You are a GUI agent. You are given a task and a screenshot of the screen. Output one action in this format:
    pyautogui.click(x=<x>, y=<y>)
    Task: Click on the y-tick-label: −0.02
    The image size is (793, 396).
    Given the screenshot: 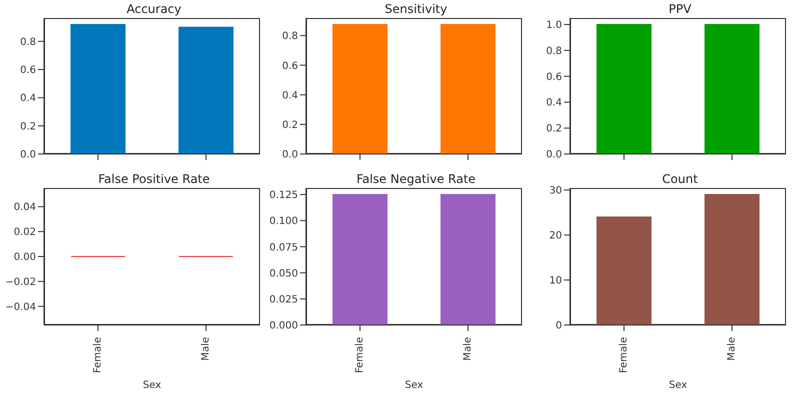 What is the action you would take?
    pyautogui.click(x=20, y=282)
    